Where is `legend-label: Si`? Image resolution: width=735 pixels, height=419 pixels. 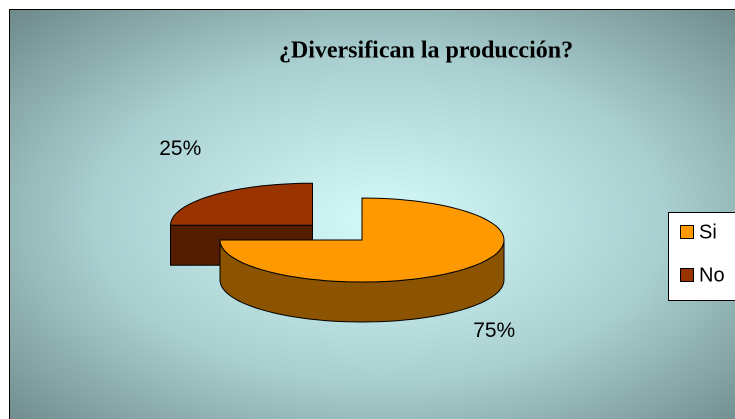 legend-label: Si is located at coordinates (708, 232).